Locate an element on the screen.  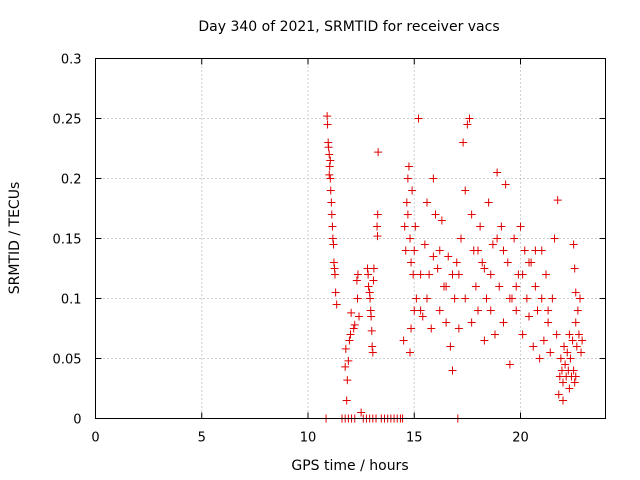
y-tick-label: 0.05 is located at coordinates (67, 360).